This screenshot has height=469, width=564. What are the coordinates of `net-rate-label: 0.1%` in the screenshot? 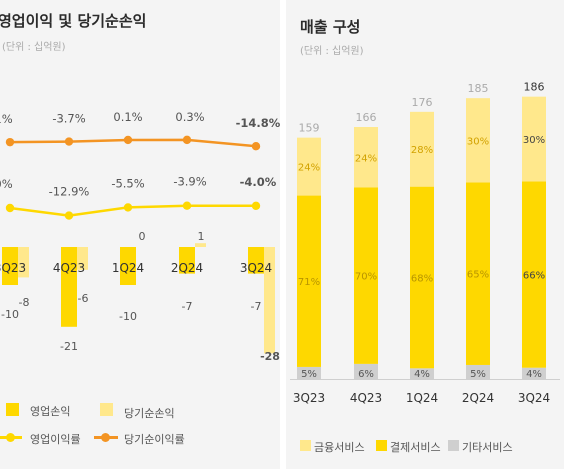 It's located at (127, 117).